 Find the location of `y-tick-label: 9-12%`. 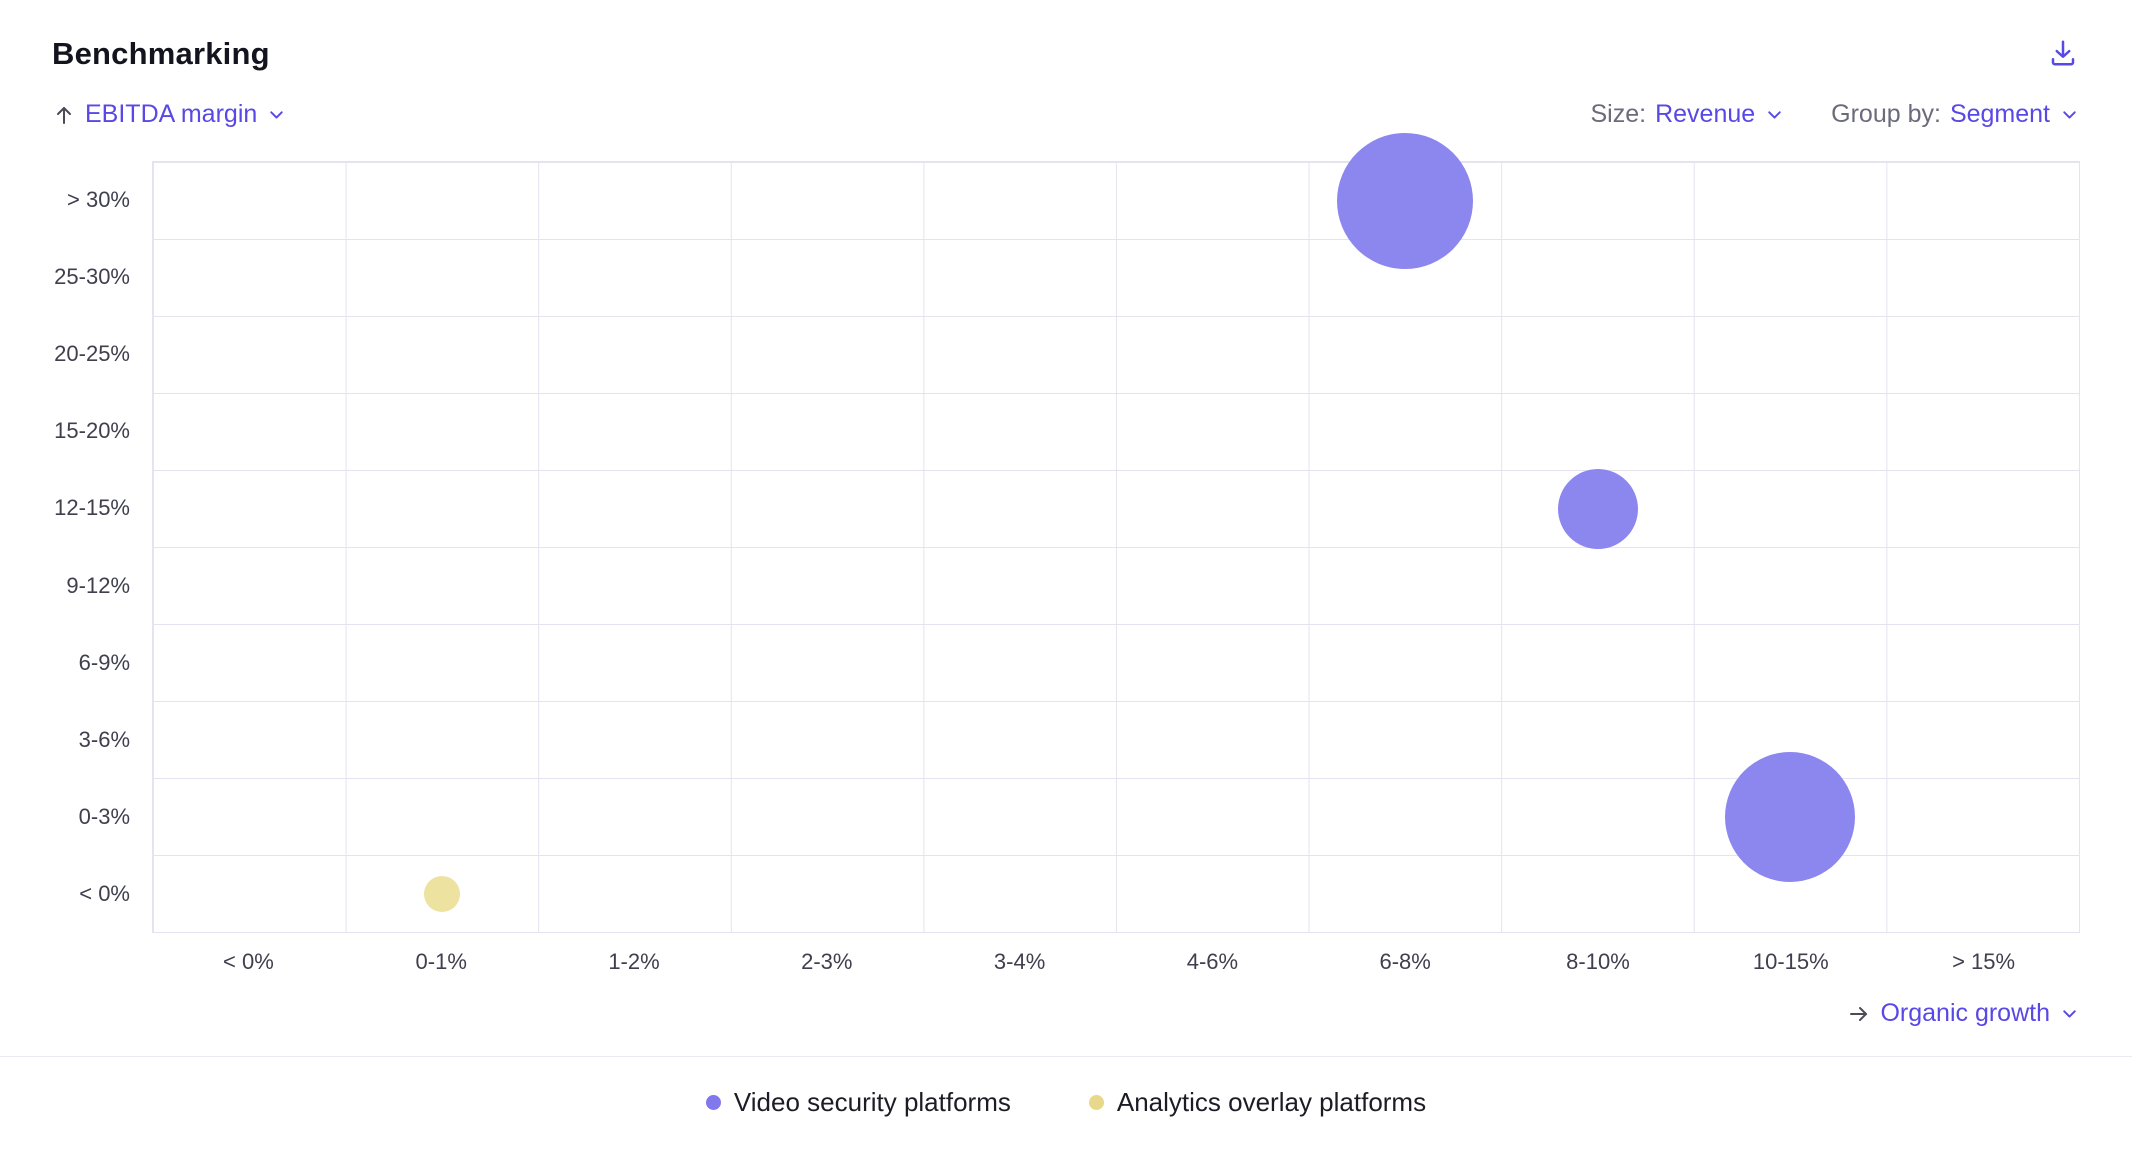

y-tick-label: 9-12% is located at coordinates (98, 585).